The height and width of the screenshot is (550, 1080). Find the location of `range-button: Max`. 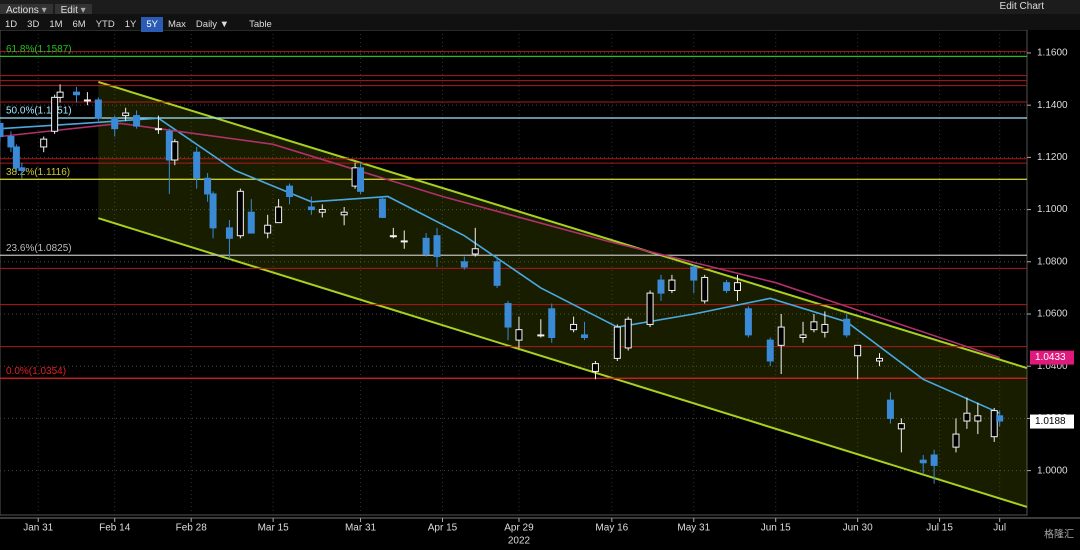

range-button: Max is located at coordinates (176, 24).